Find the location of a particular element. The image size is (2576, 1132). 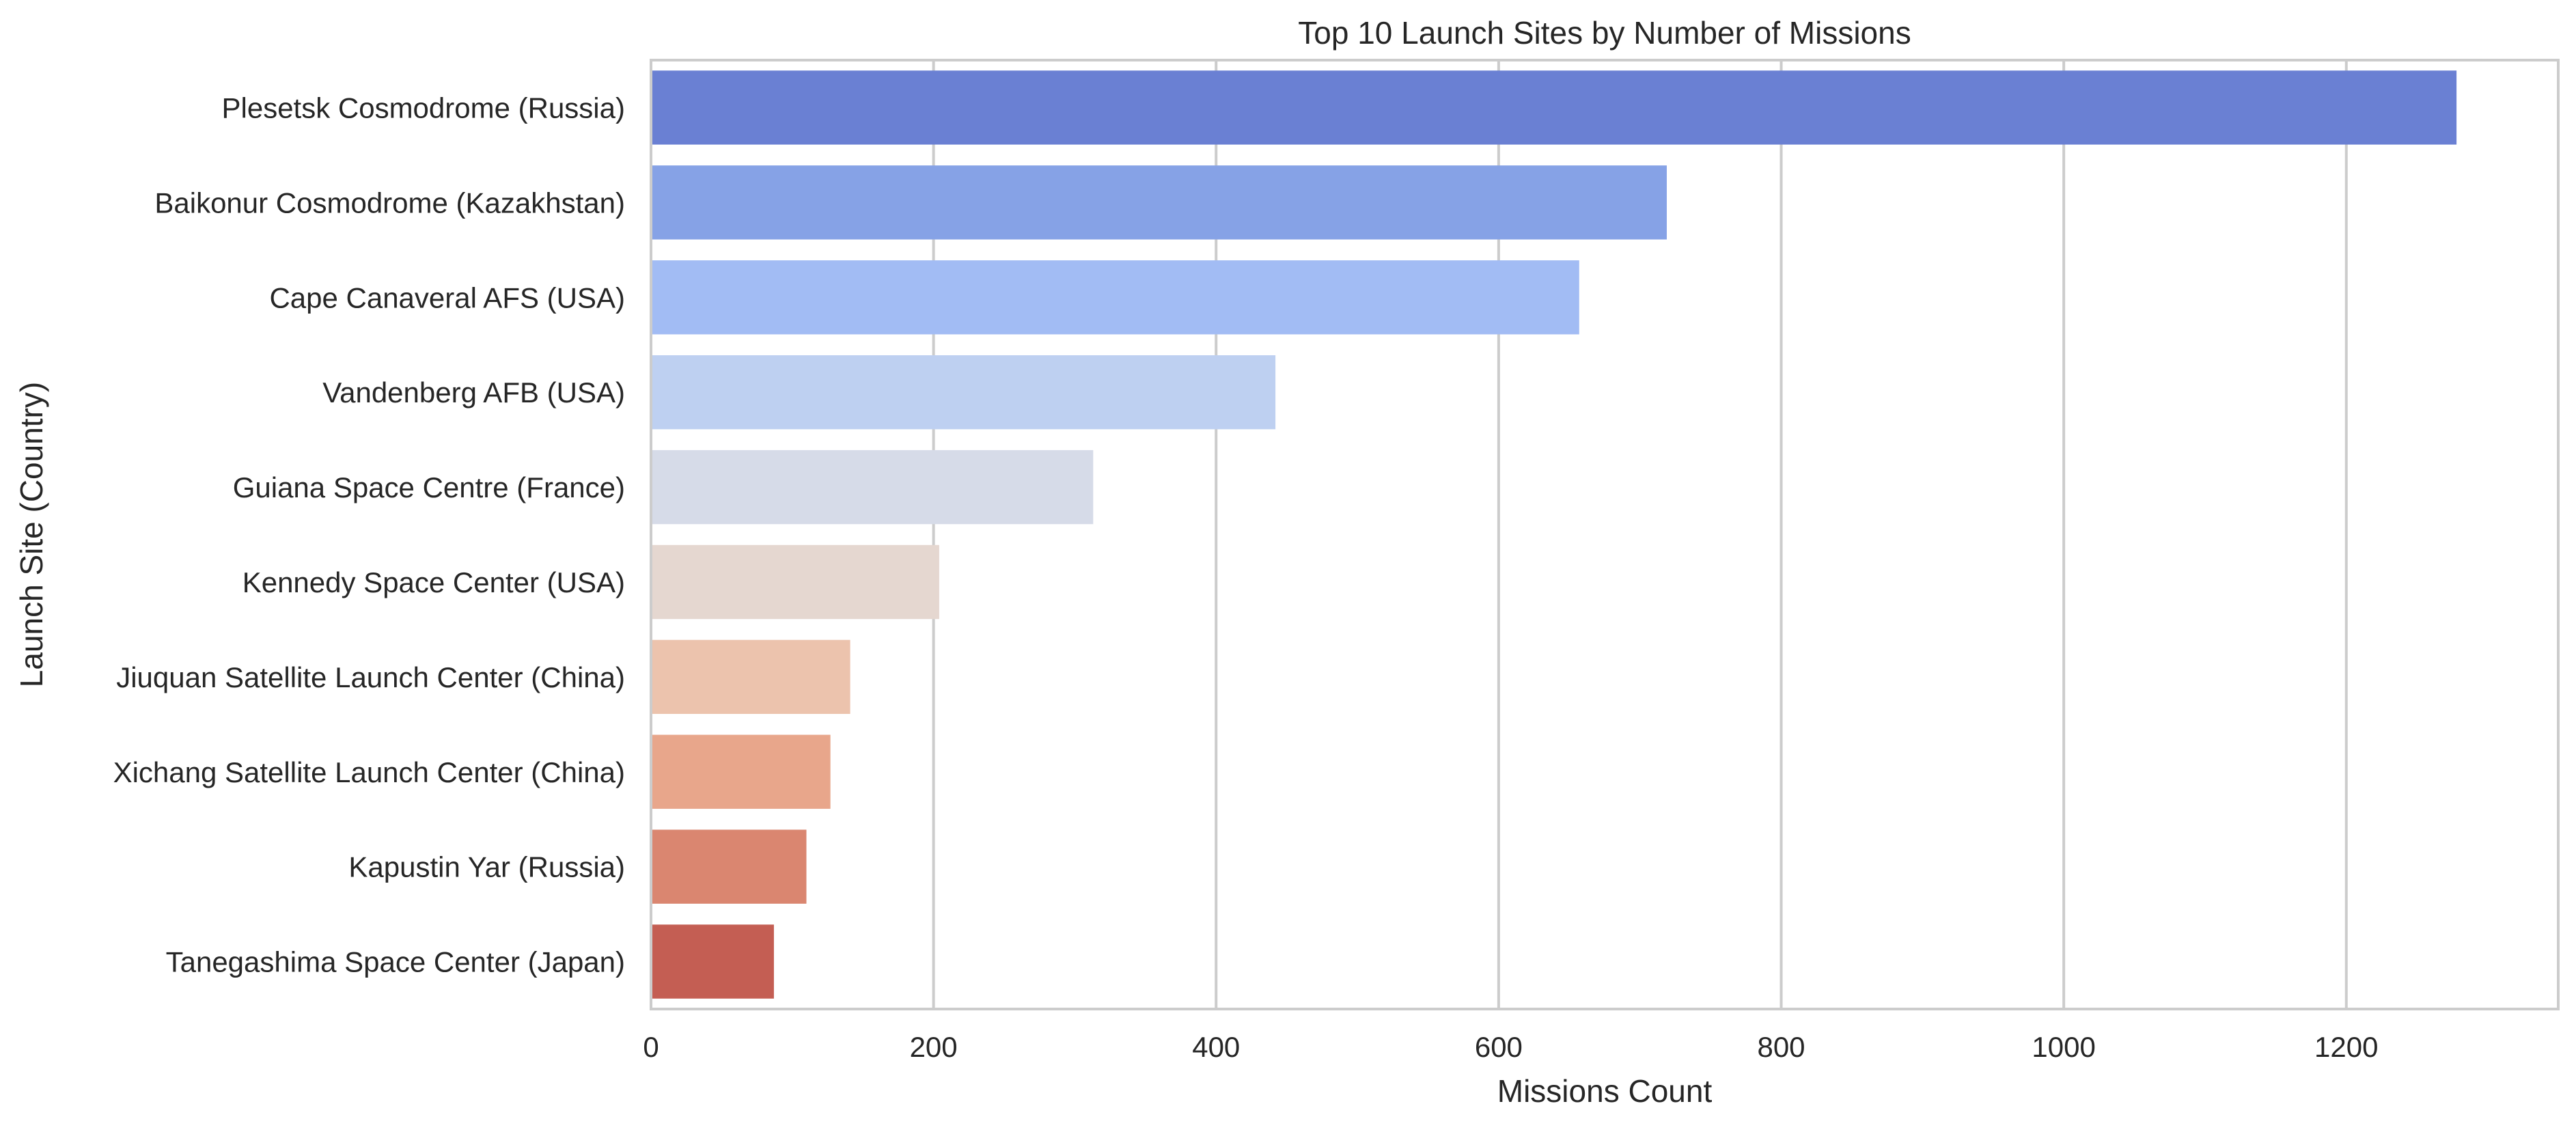

x-tick-label: 200 is located at coordinates (934, 1047).